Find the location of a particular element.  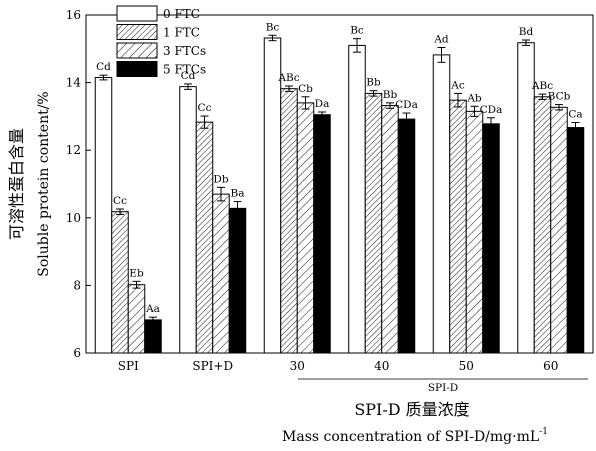

data-label: Ad is located at coordinates (441, 39).